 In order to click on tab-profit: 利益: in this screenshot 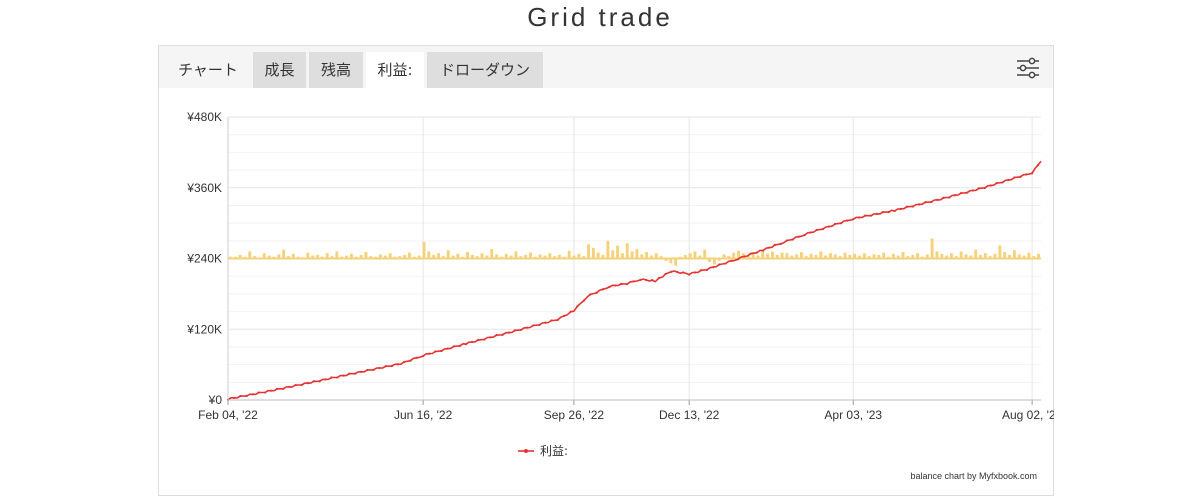, I will do `click(395, 70)`.